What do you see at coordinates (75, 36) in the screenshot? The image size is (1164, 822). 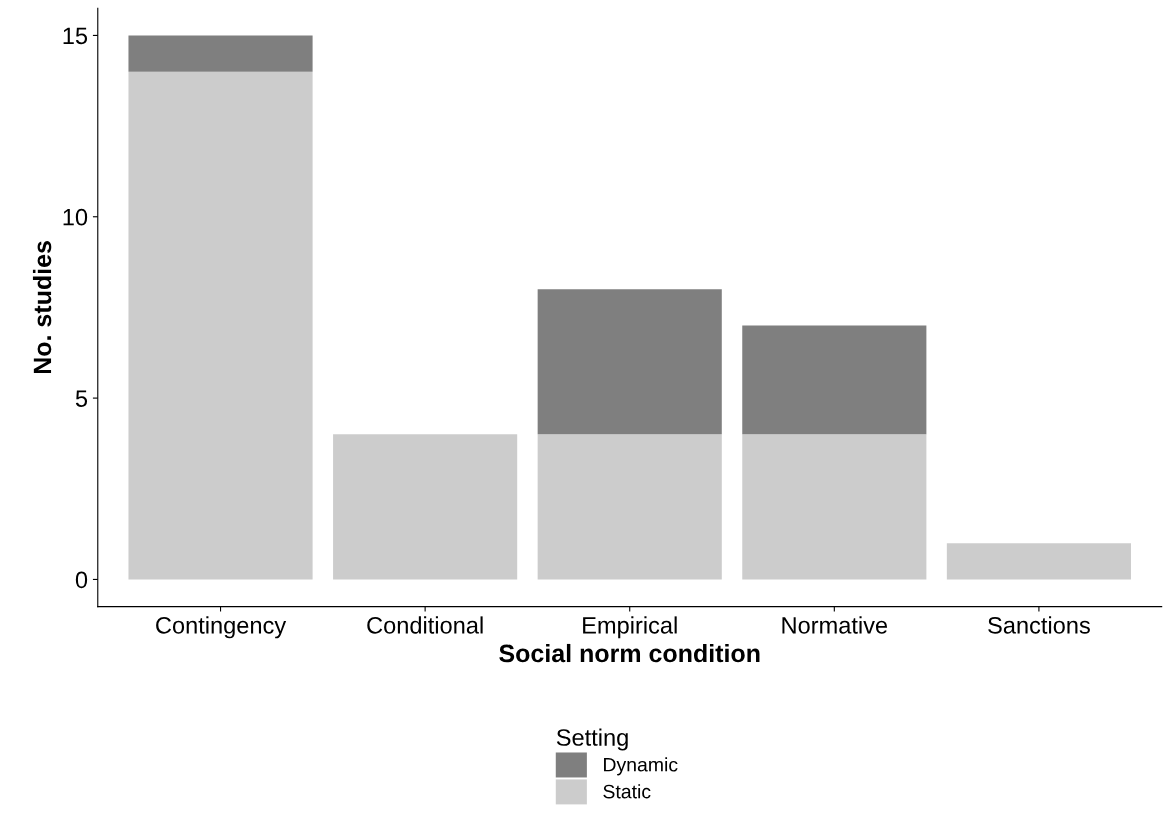 I see `y-tick-label: 15` at bounding box center [75, 36].